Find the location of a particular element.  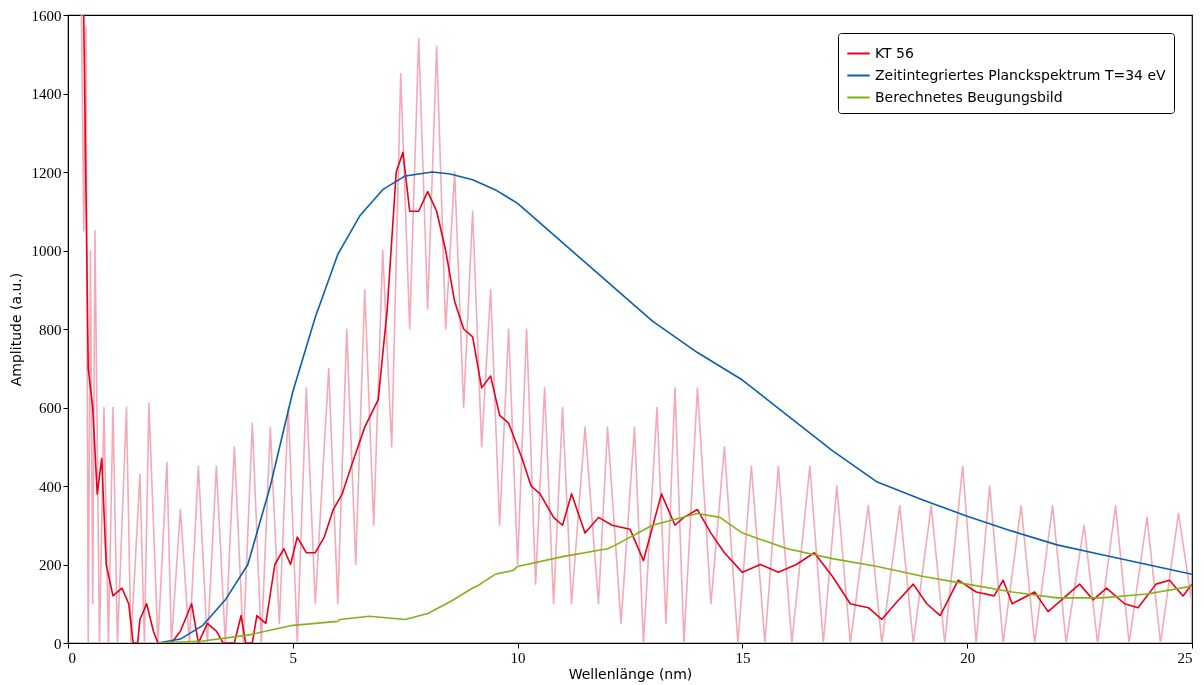

x-axis-title: Wellenlänge (nm) is located at coordinates (630, 673).